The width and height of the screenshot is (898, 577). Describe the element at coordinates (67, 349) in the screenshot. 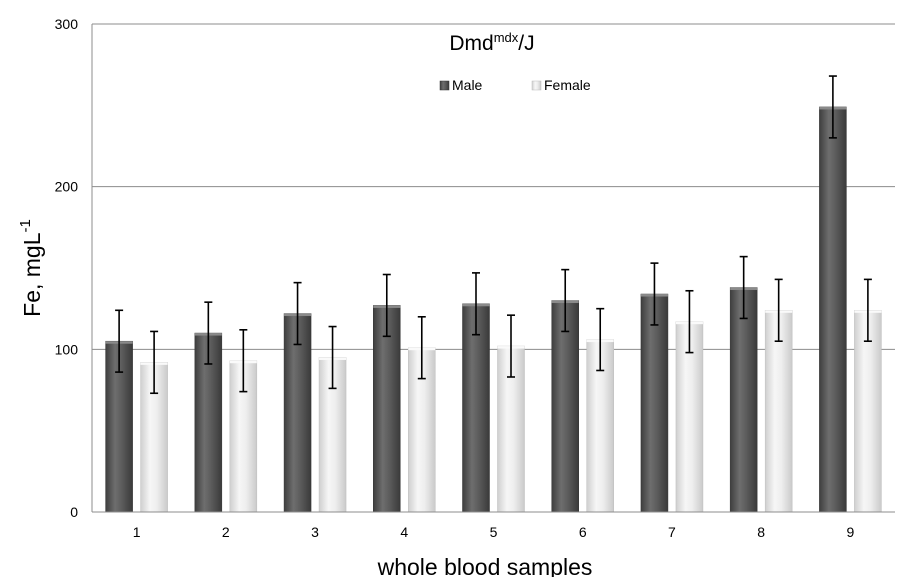

I see `y-tick-label: 100` at that location.